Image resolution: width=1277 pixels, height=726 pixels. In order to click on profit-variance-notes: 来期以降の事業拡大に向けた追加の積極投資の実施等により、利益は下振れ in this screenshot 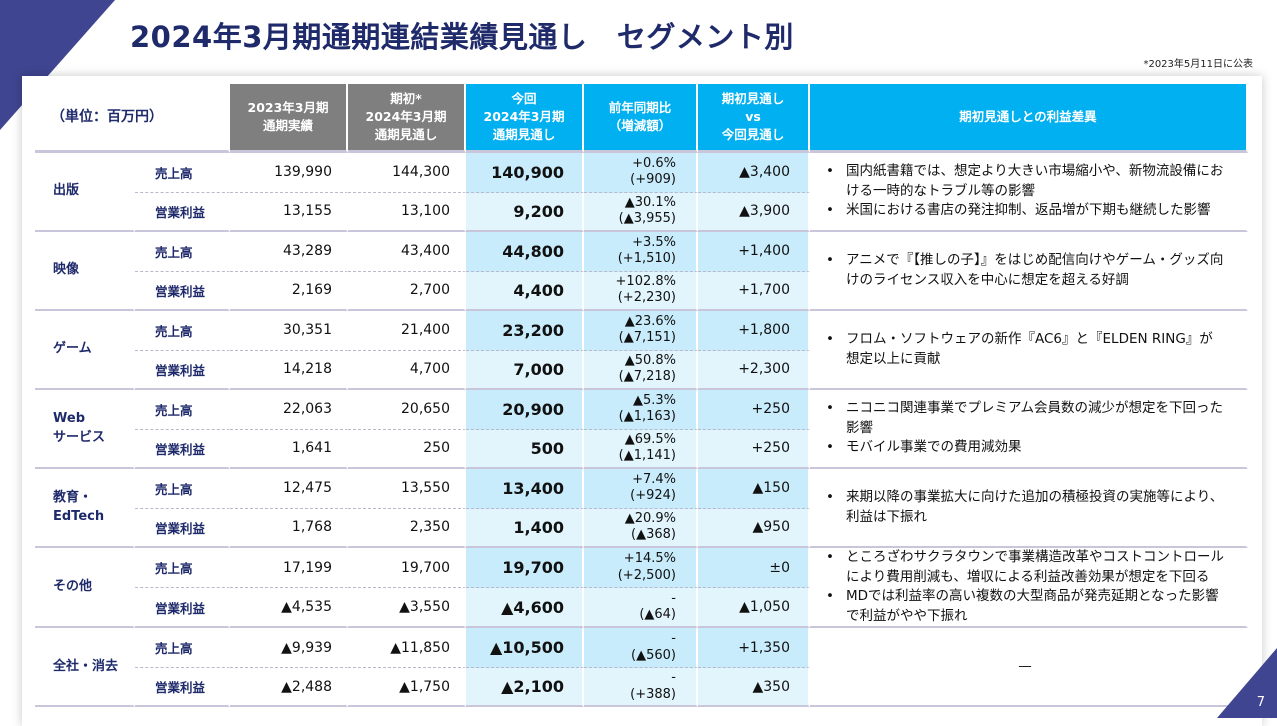, I will do `click(1029, 508)`.